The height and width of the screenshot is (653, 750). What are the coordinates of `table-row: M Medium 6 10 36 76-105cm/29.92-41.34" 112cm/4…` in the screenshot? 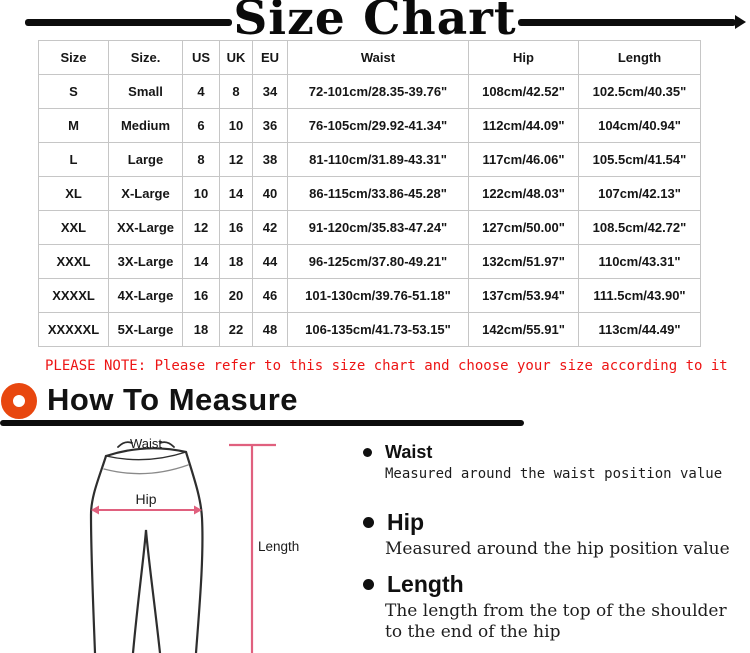 It's located at (369, 125).